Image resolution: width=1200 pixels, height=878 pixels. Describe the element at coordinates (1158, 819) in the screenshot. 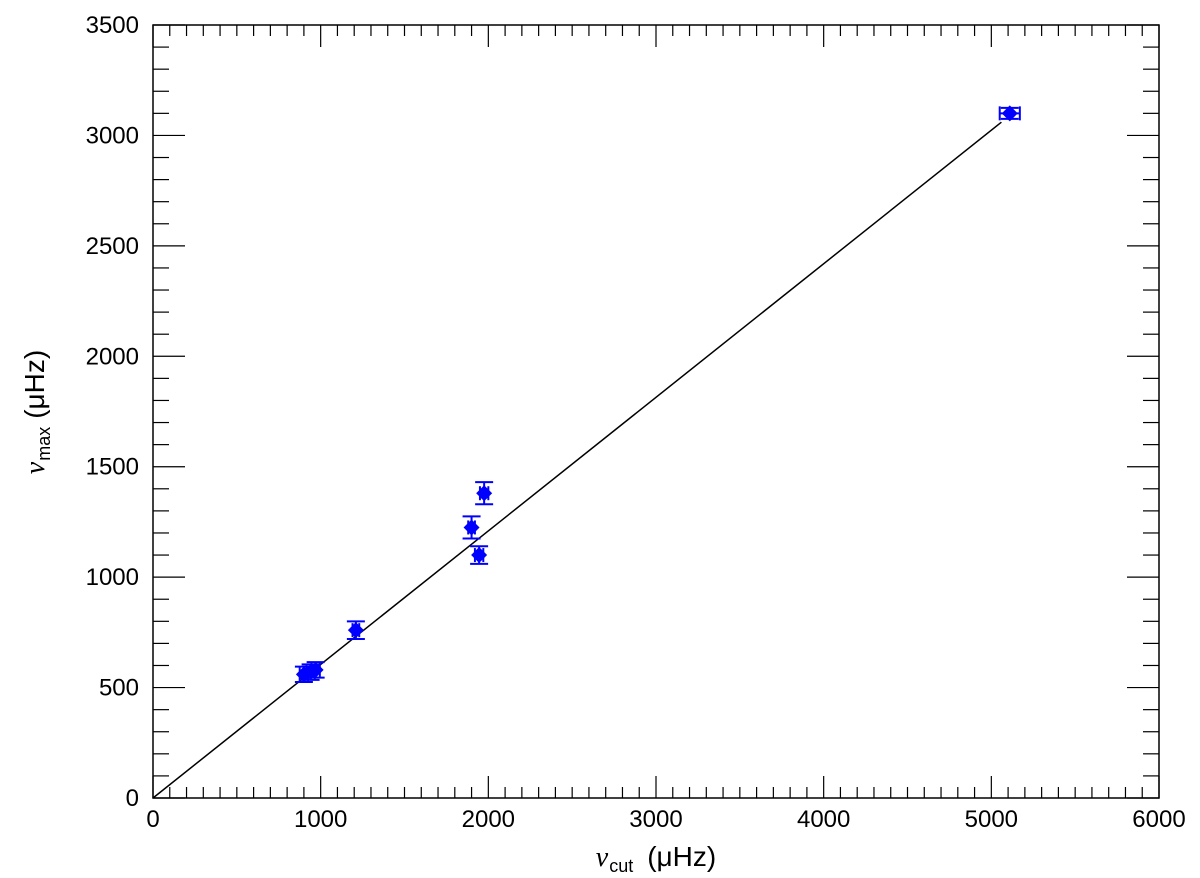

I see `x-tick-label: 6000` at that location.